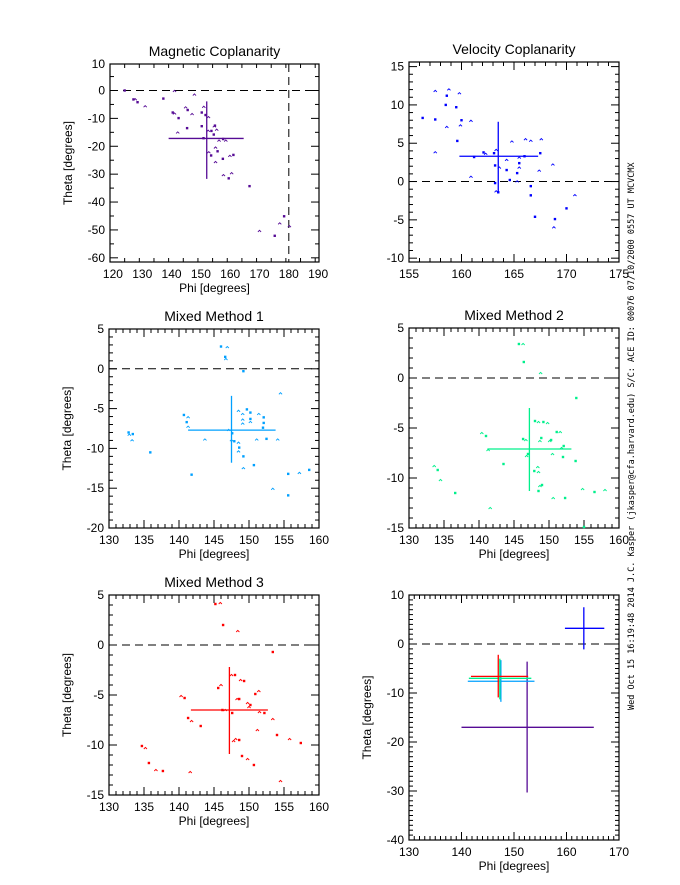 This screenshot has width=680, height=885. What do you see at coordinates (214, 288) in the screenshot?
I see `x-axis-label: Phi [degrees]` at bounding box center [214, 288].